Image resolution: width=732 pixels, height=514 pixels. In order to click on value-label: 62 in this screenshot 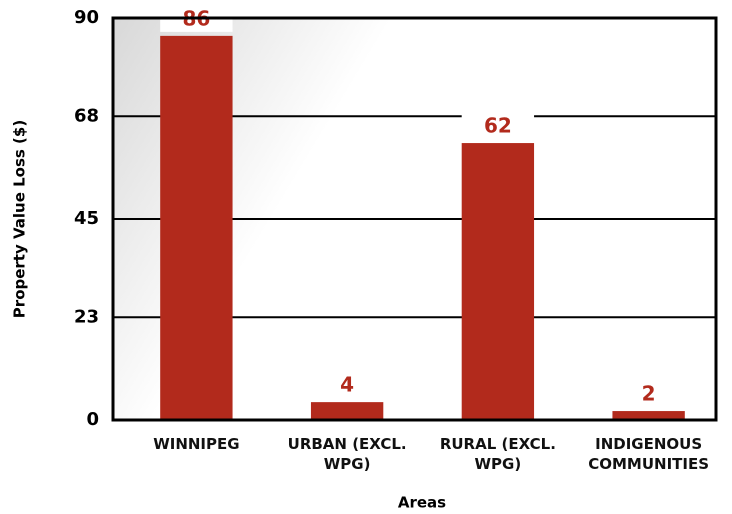, I will do `click(498, 126)`.